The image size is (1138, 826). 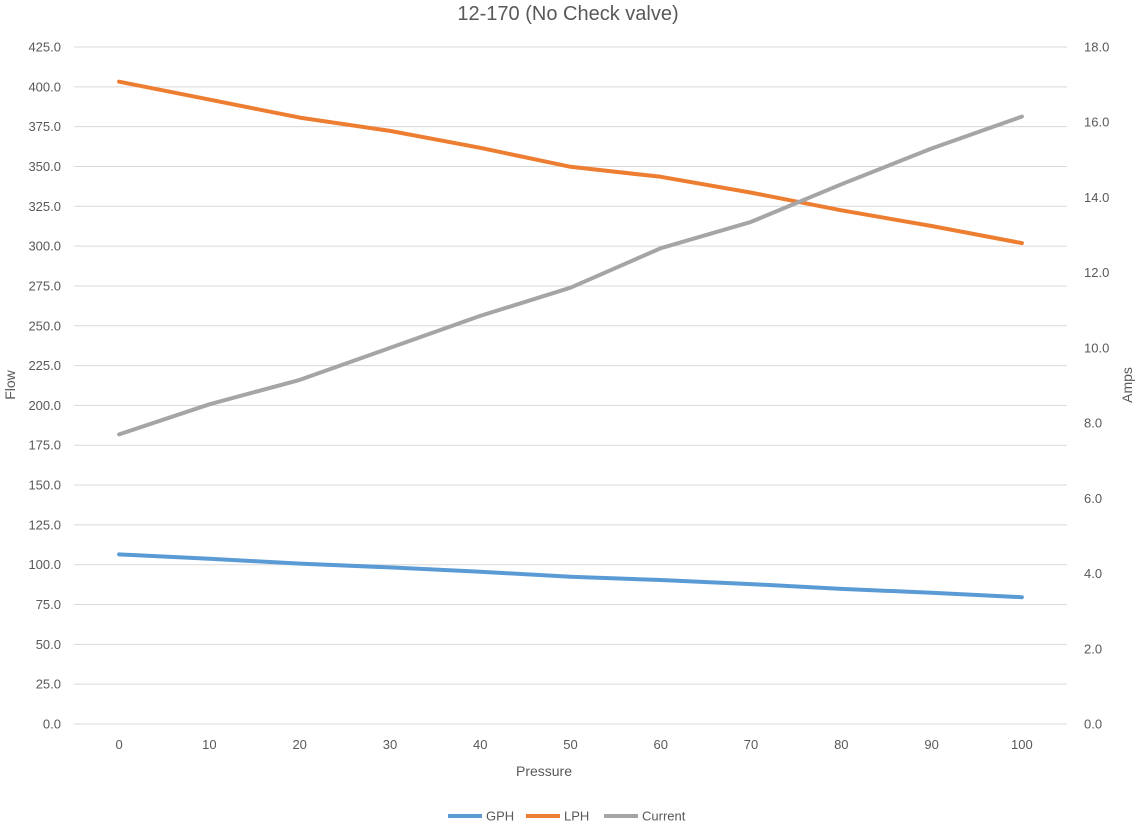 What do you see at coordinates (44, 405) in the screenshot?
I see `left-axis-tick-label: 200.0` at bounding box center [44, 405].